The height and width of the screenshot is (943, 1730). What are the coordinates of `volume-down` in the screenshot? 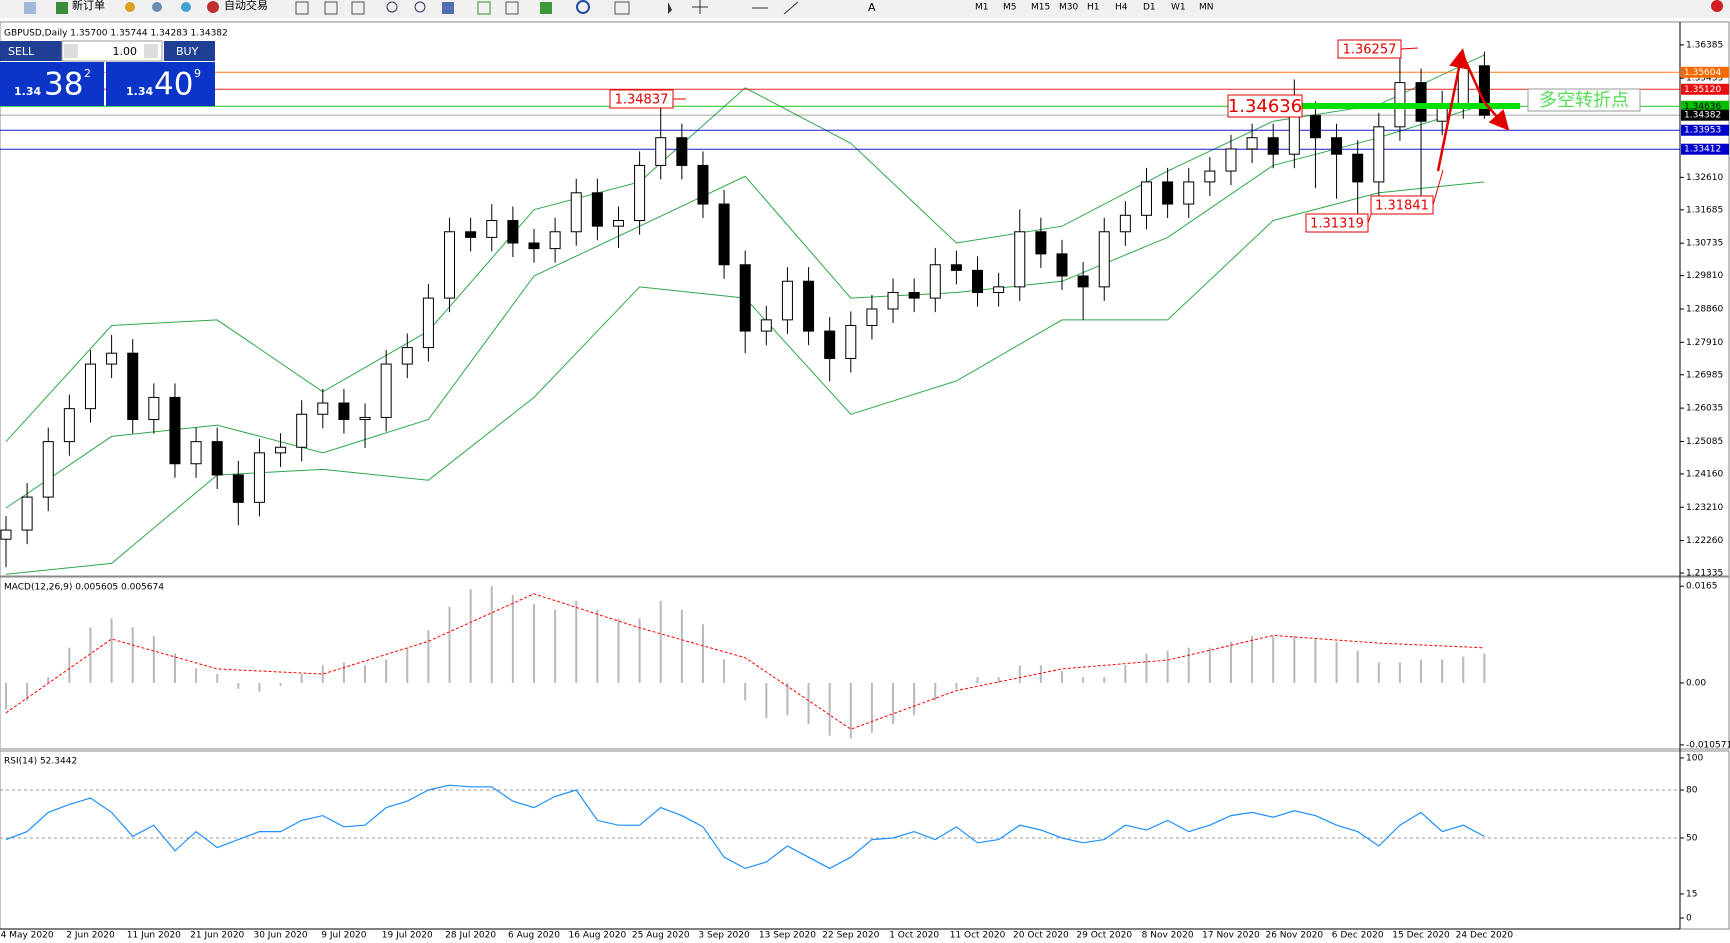 It's located at (71, 51).